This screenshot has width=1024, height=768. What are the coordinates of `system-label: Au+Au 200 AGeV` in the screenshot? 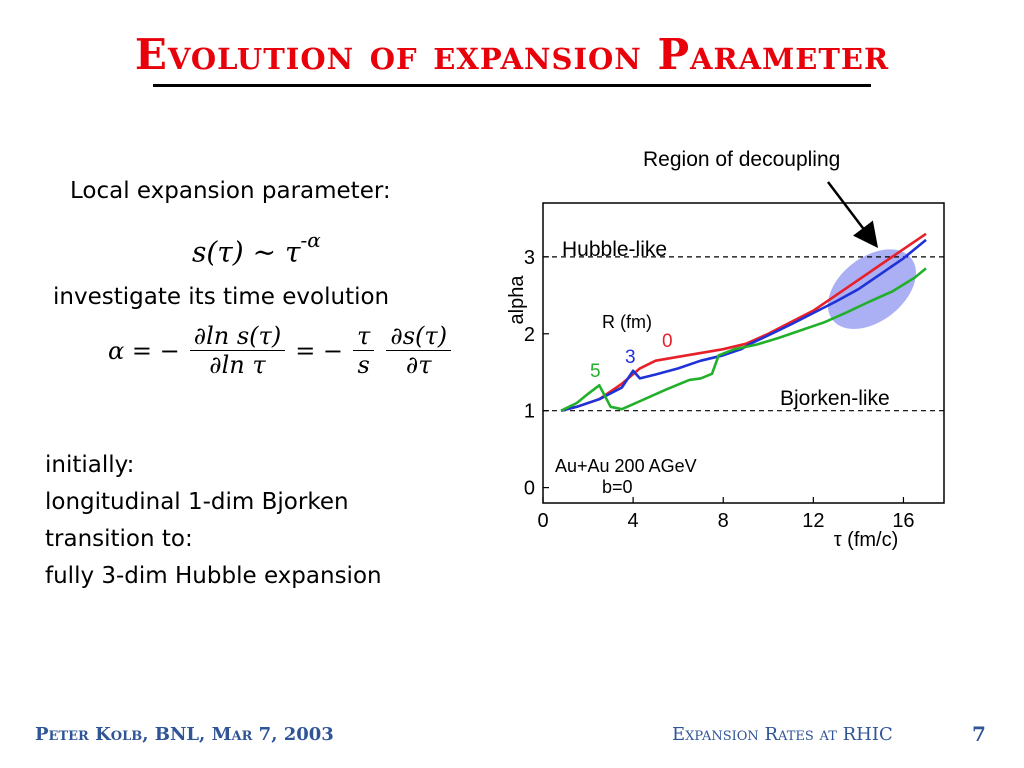 It's located at (626, 466).